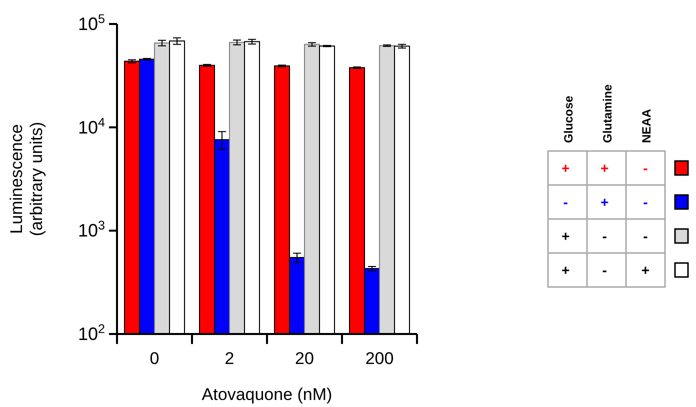 The width and height of the screenshot is (696, 407). I want to click on y-tick-label: 10$^{2}$, so click(91, 333).